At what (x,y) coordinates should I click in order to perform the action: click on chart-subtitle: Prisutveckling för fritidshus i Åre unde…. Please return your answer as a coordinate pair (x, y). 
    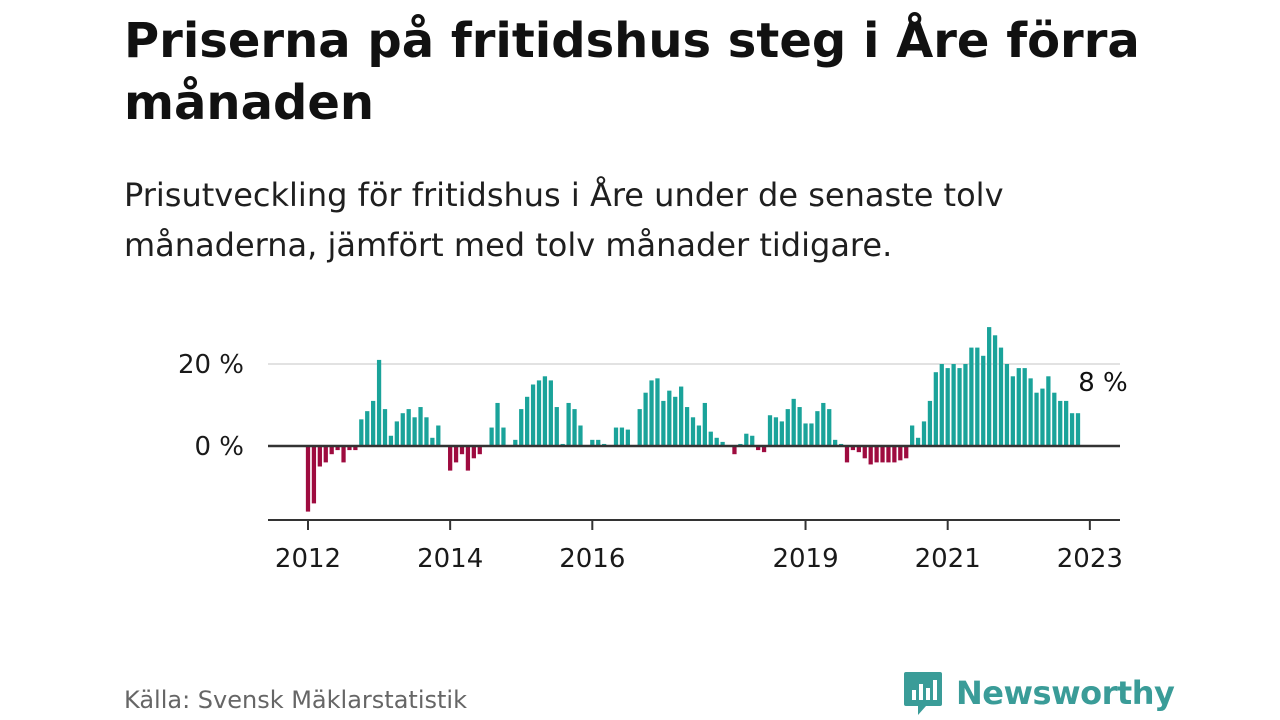
    Looking at the image, I should click on (564, 220).